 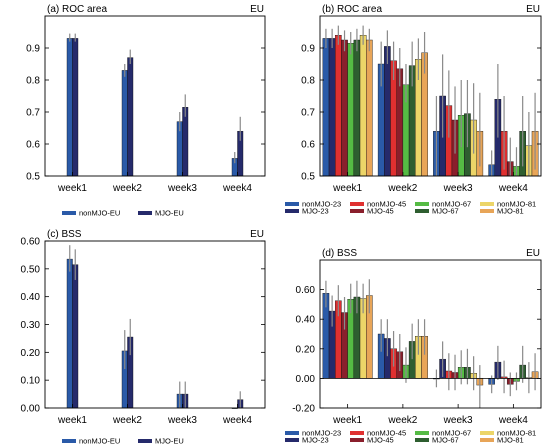 I want to click on bar-MJO-45-week1, so click(x=344, y=108).